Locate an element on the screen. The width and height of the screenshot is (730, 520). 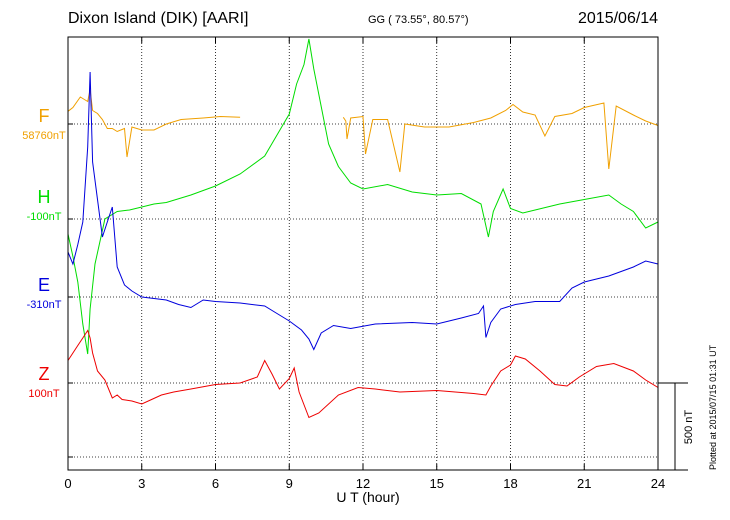
series-line-Z is located at coordinates (363, 374).